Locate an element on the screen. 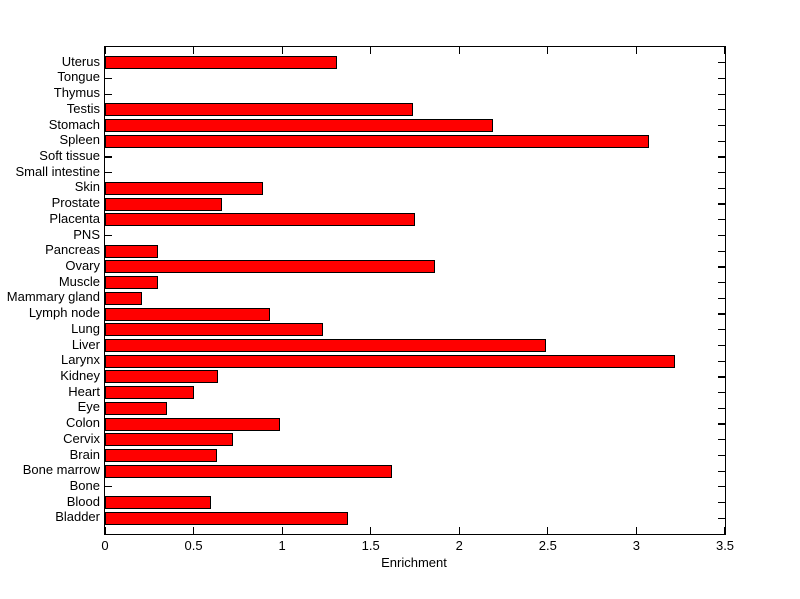 The image size is (800, 599). category-label: Stomach is located at coordinates (74, 124).